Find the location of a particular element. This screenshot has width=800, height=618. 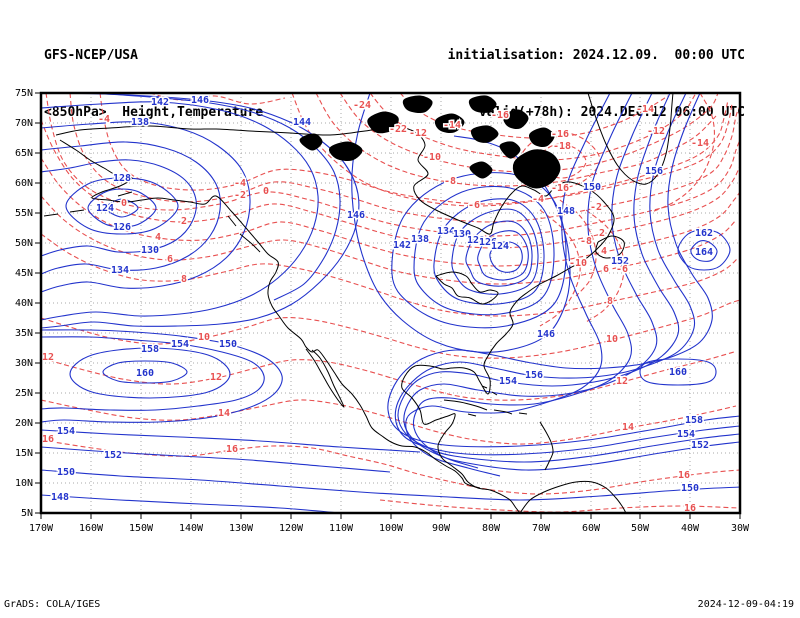

contour-label: 144 is located at coordinates (302, 122).